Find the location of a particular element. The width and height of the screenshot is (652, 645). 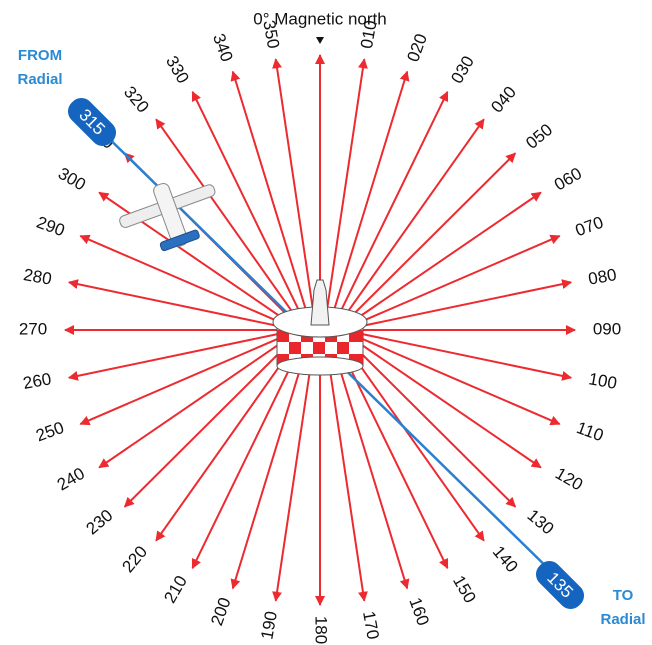

radial-label: 320 is located at coordinates (136, 100).